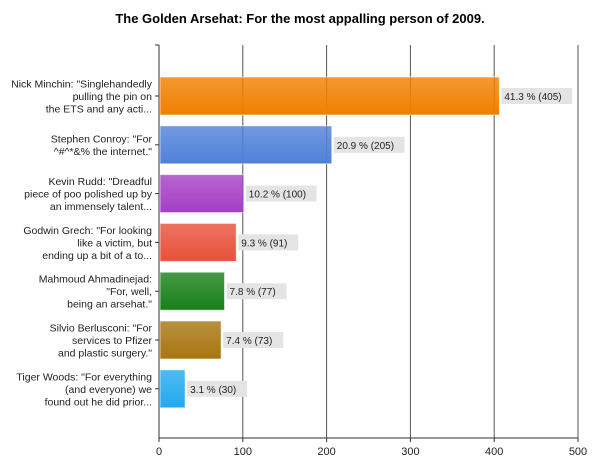  Describe the element at coordinates (578, 452) in the screenshot. I see `x-tick-label: 500` at that location.